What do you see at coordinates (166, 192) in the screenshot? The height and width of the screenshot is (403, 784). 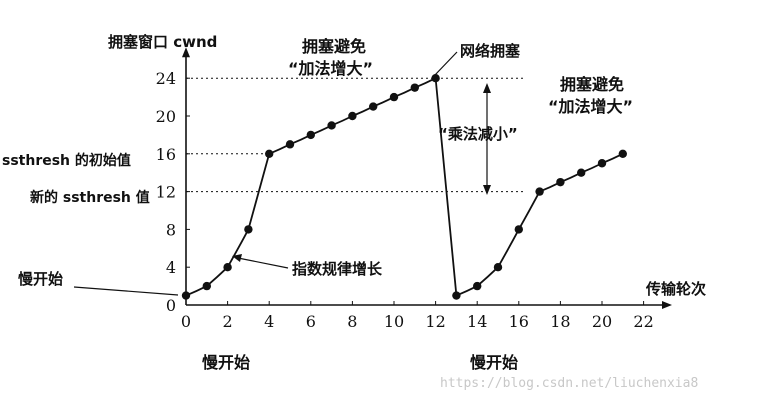 I see `y-tick-label: 12` at bounding box center [166, 192].